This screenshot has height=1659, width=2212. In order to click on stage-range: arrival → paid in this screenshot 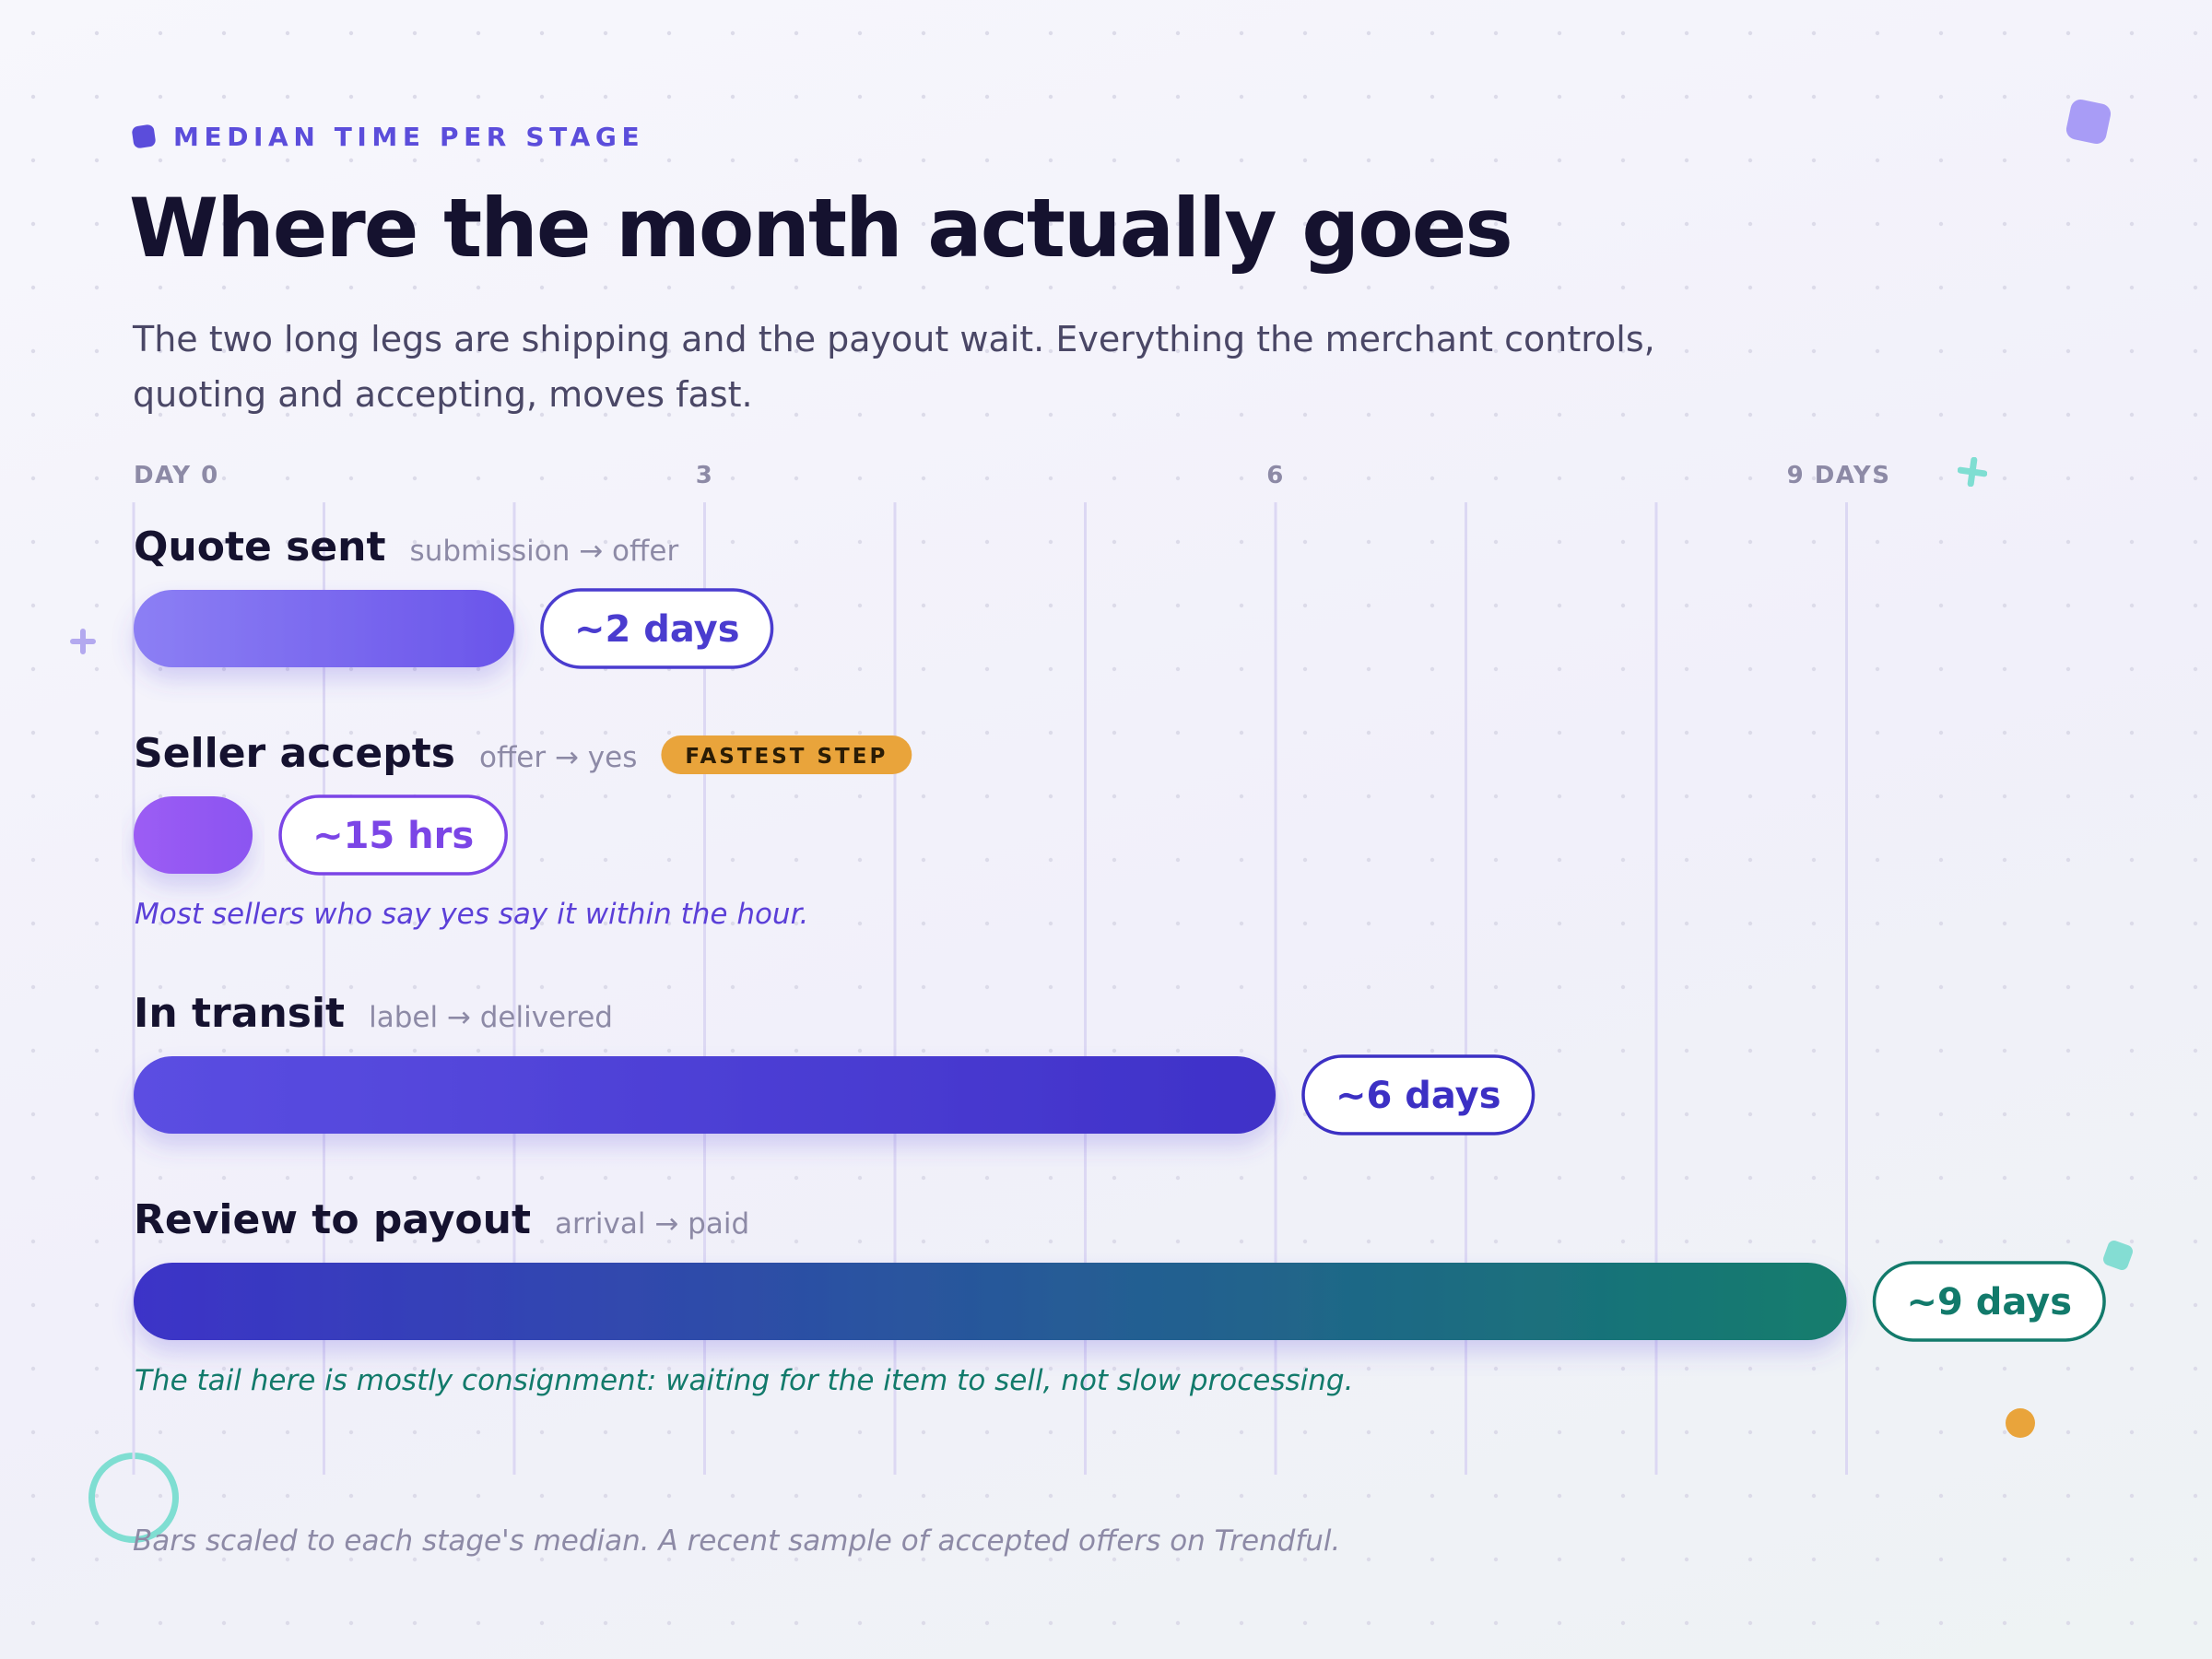, I will do `click(652, 1224)`.